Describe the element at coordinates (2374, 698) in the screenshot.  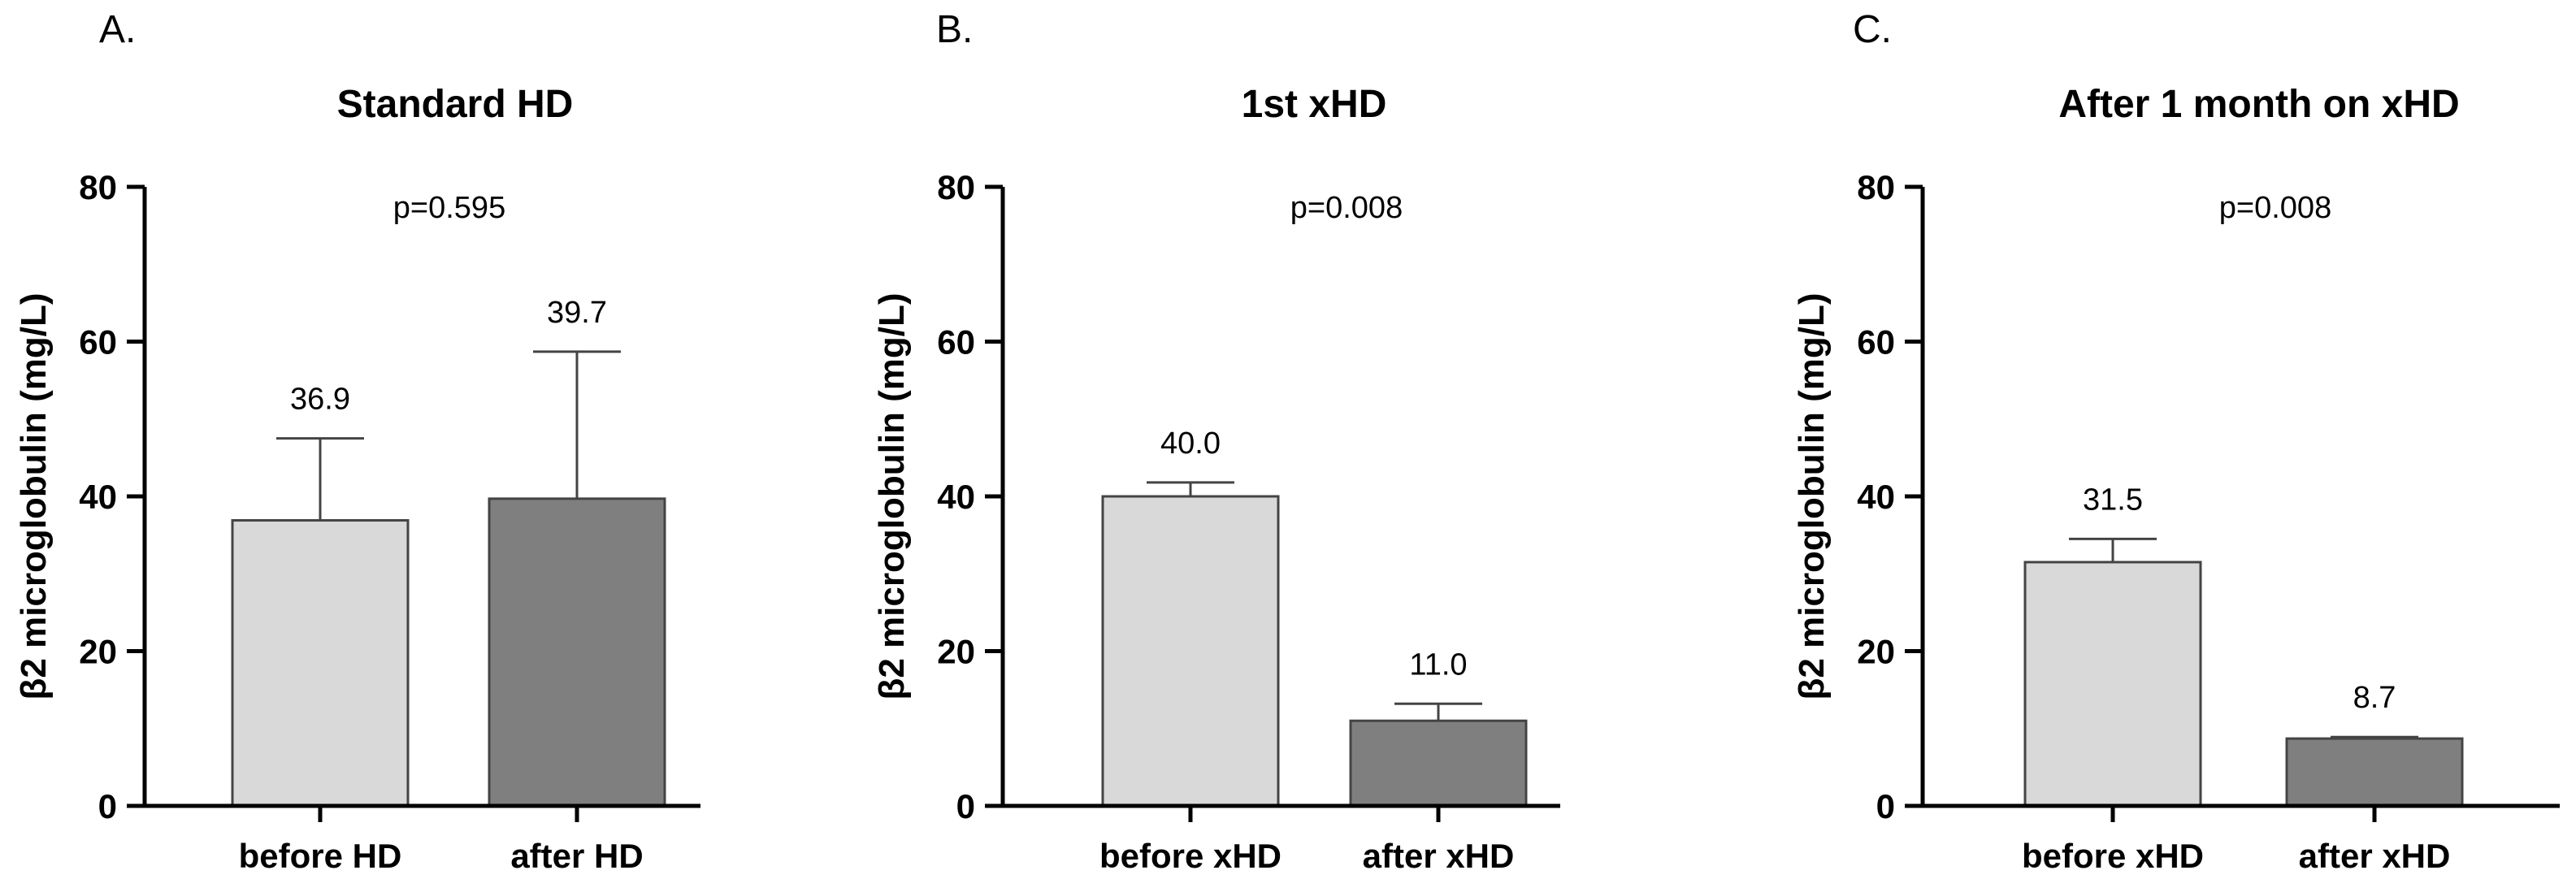
I see `data-label: 8.7` at that location.